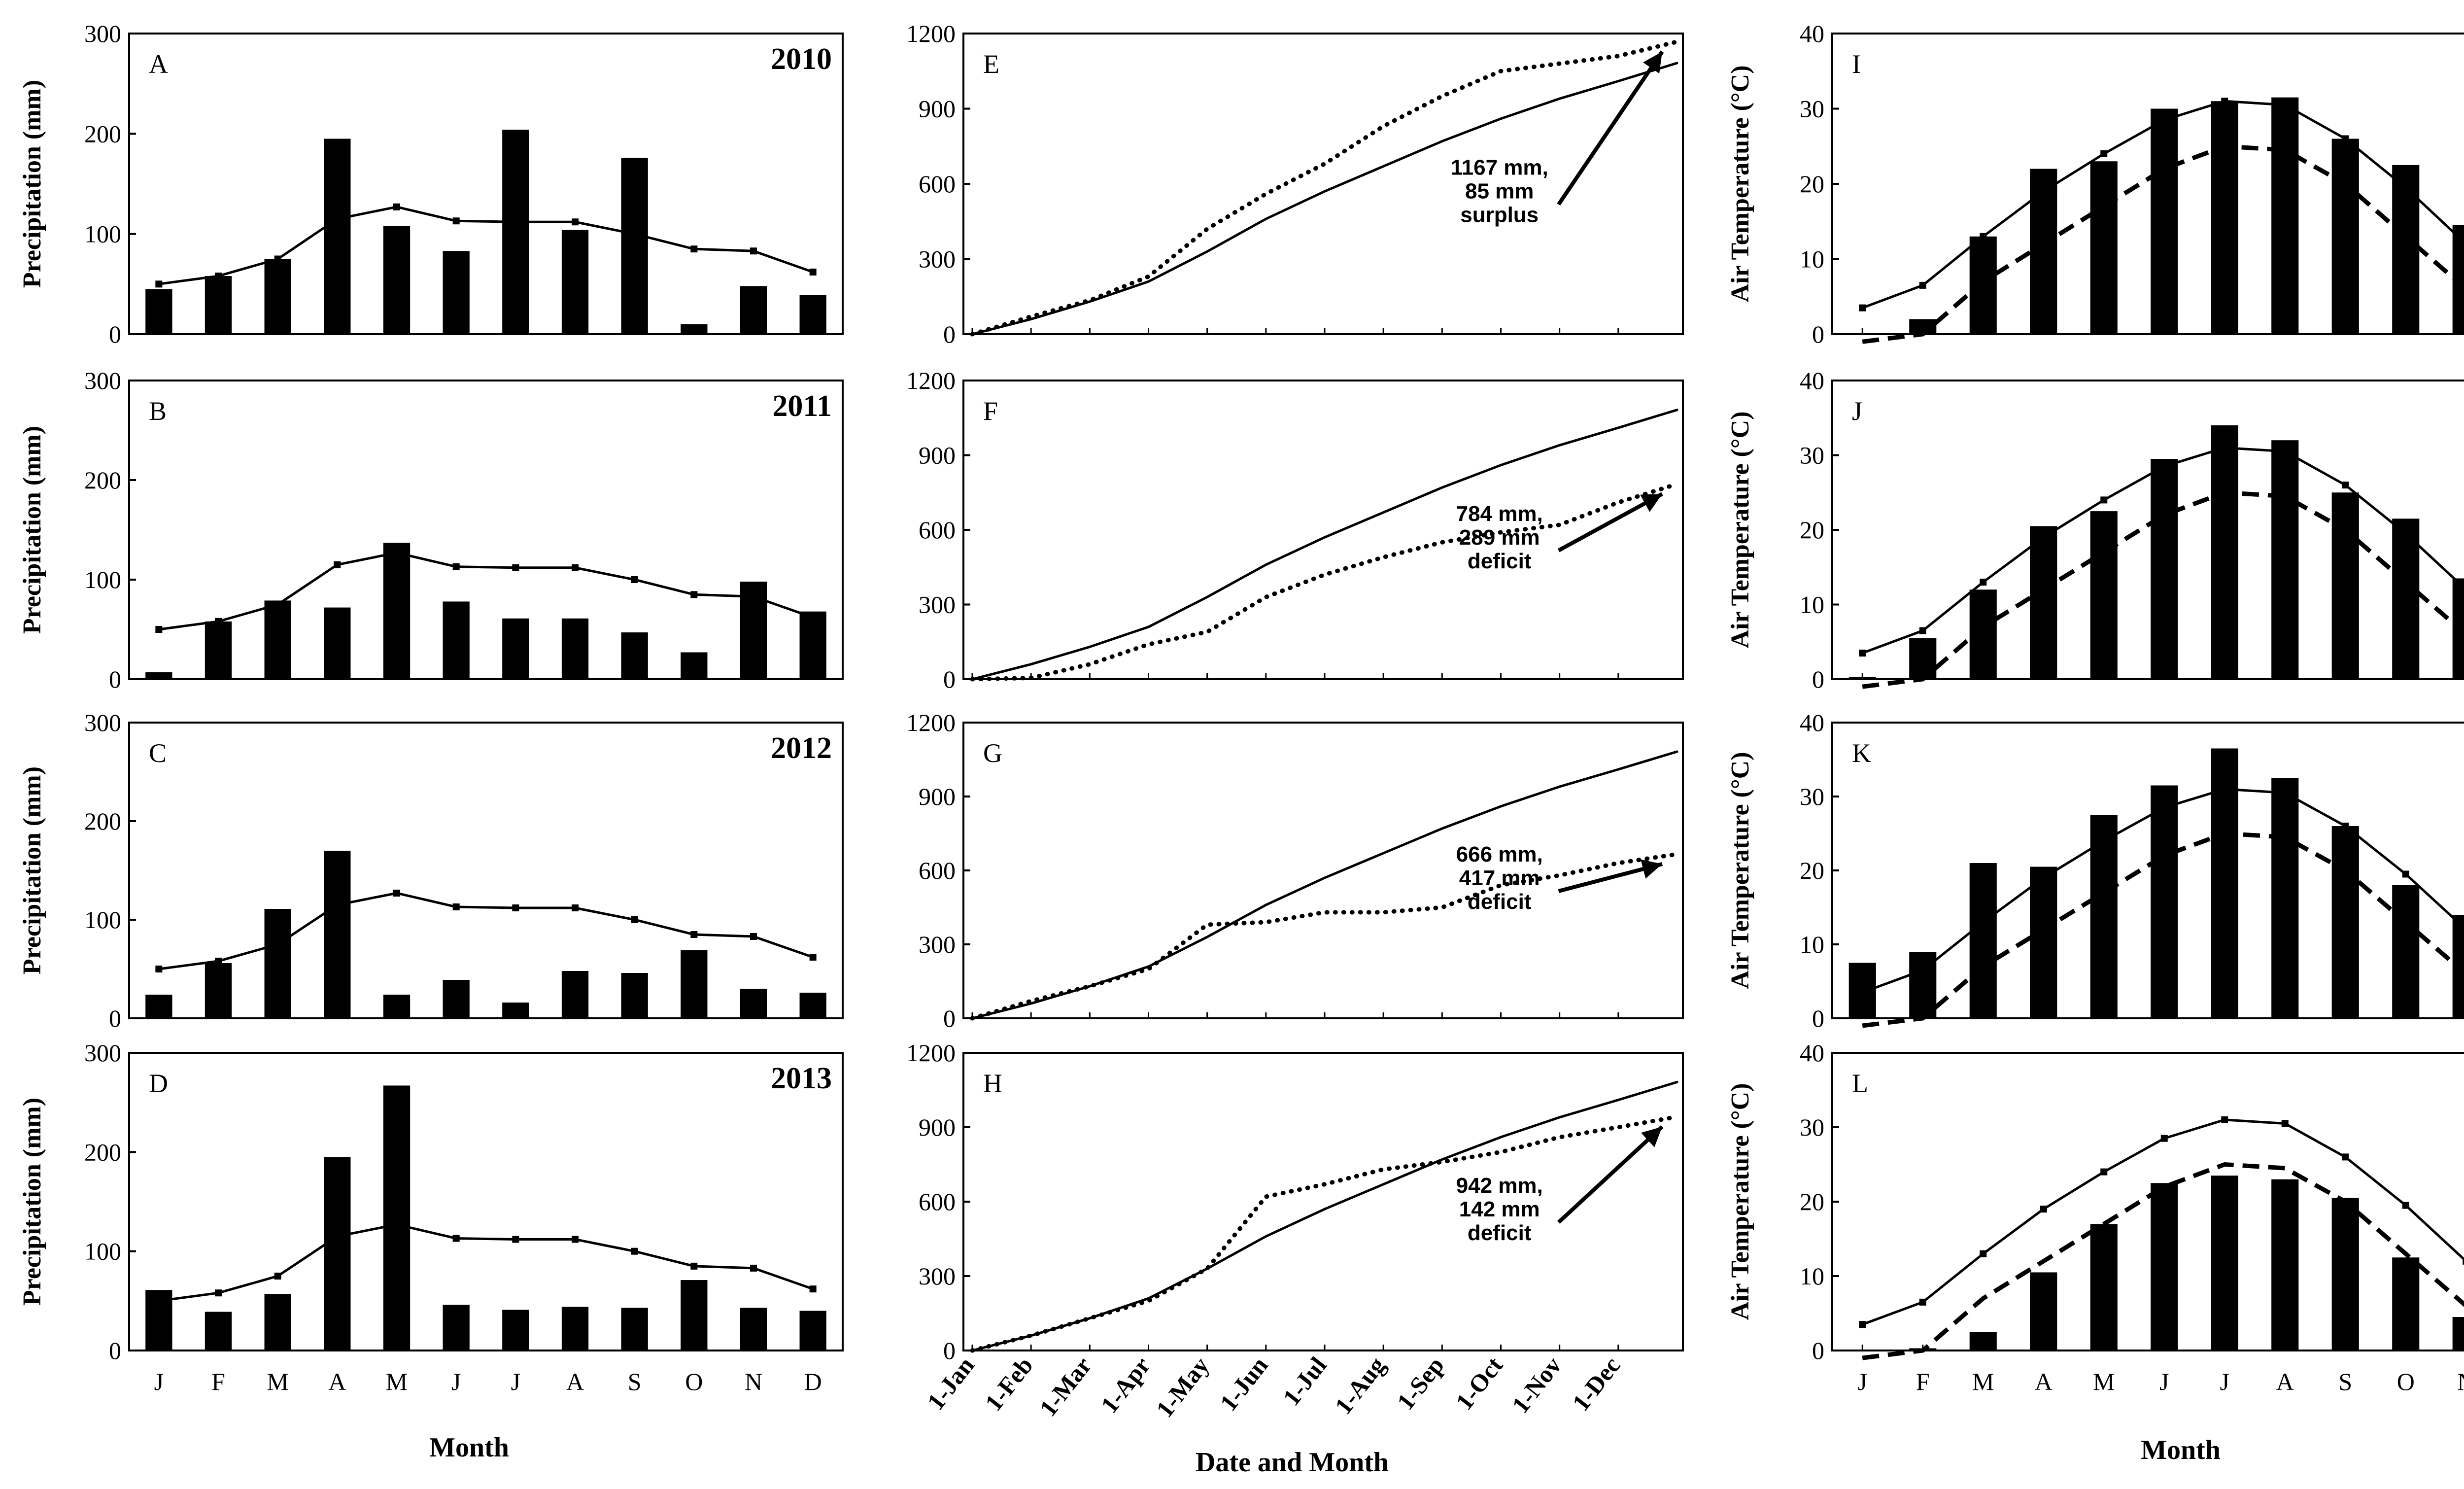 This screenshot has width=2464, height=1489. What do you see at coordinates (1499, 168) in the screenshot?
I see `annotation-E-0: 1167 mm,` at bounding box center [1499, 168].